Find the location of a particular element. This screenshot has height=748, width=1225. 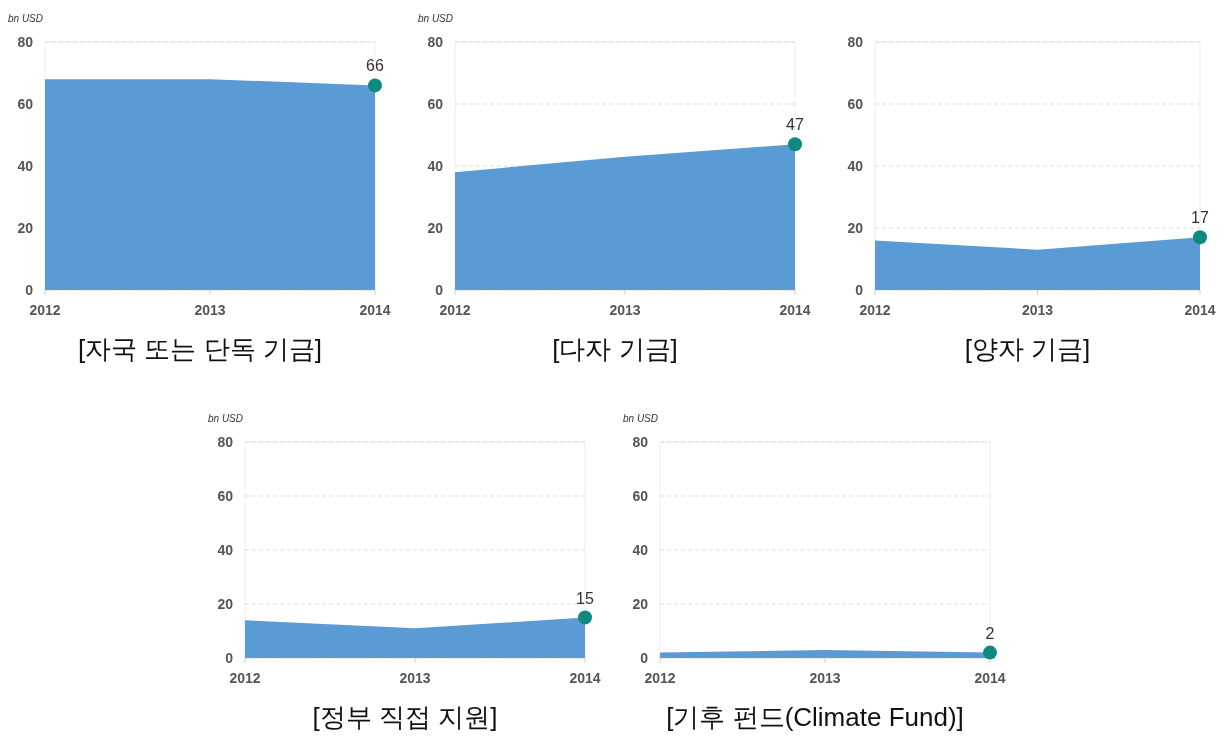

text: [양자 기금] is located at coordinates (1027, 349).